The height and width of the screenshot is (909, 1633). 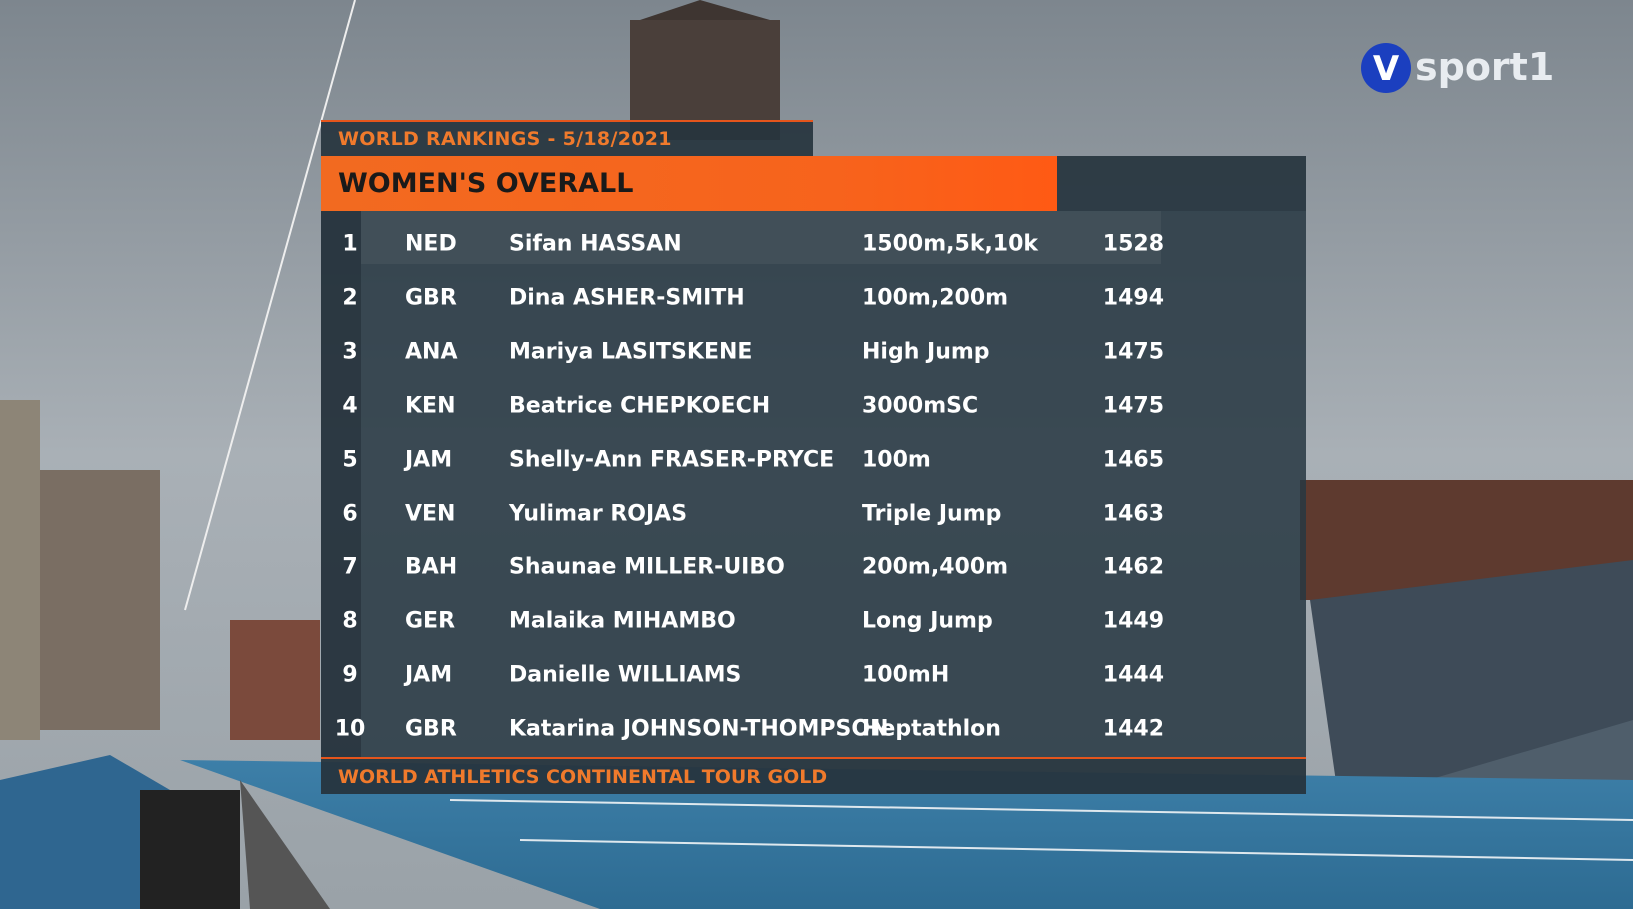 I want to click on athlete-name: Mariya LASITSKENE, so click(x=631, y=352).